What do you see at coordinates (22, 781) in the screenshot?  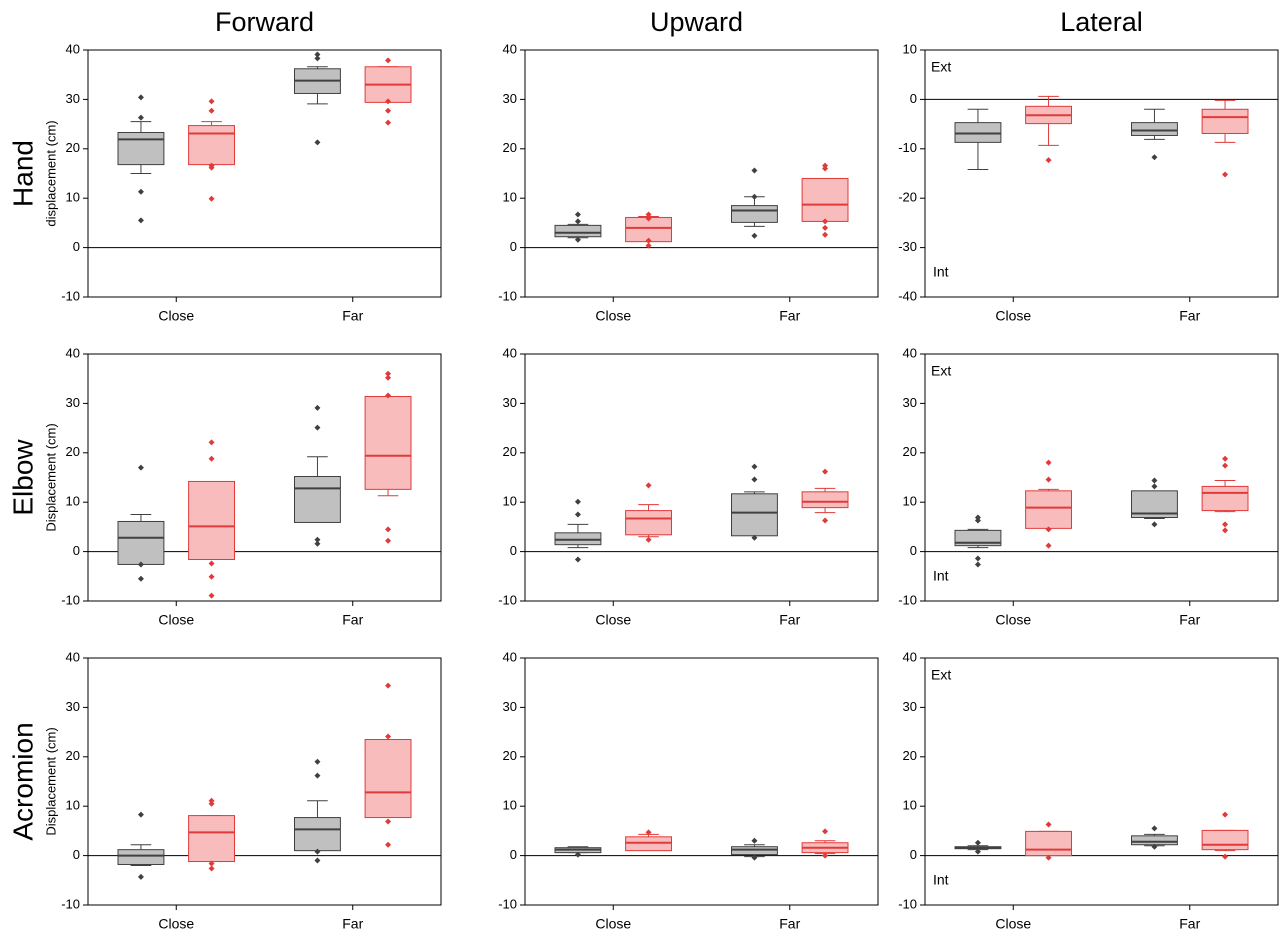 I see `row-label: Acromion` at bounding box center [22, 781].